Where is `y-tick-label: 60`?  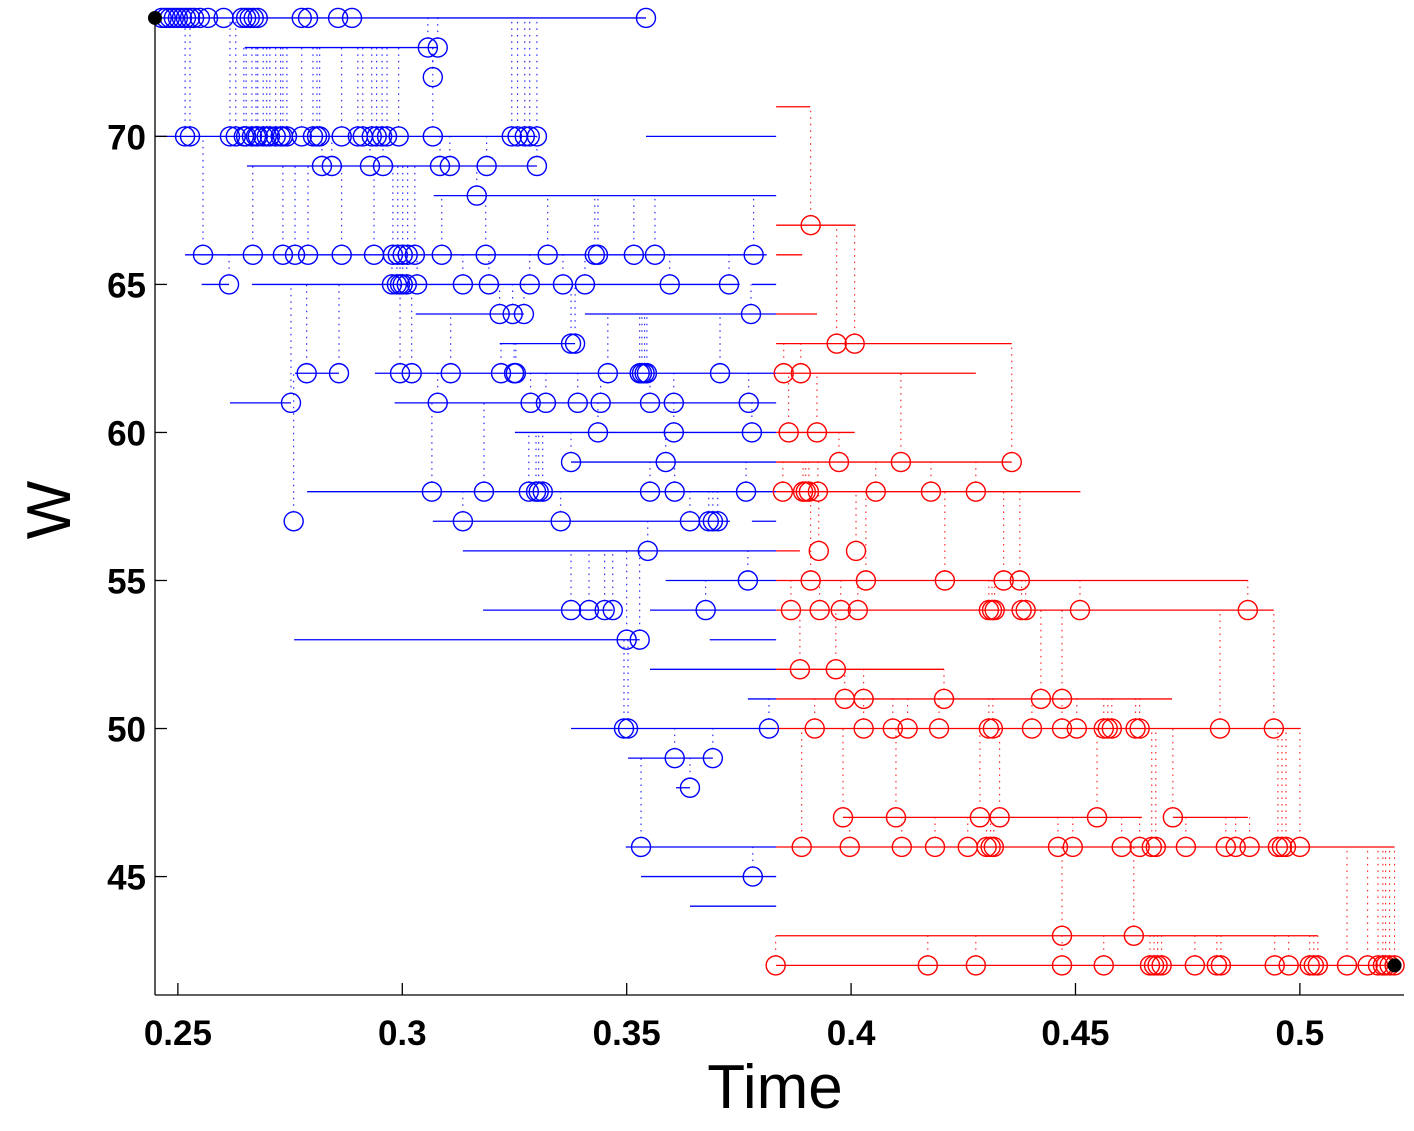
y-tick-label: 60 is located at coordinates (126, 433).